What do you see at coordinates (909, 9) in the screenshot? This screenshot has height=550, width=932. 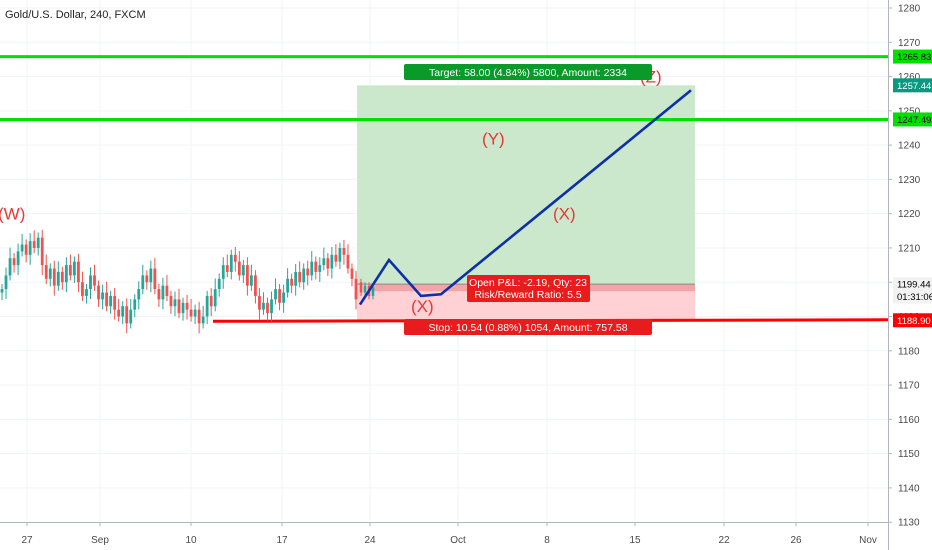 I see `price-tick-label: 1280` at bounding box center [909, 9].